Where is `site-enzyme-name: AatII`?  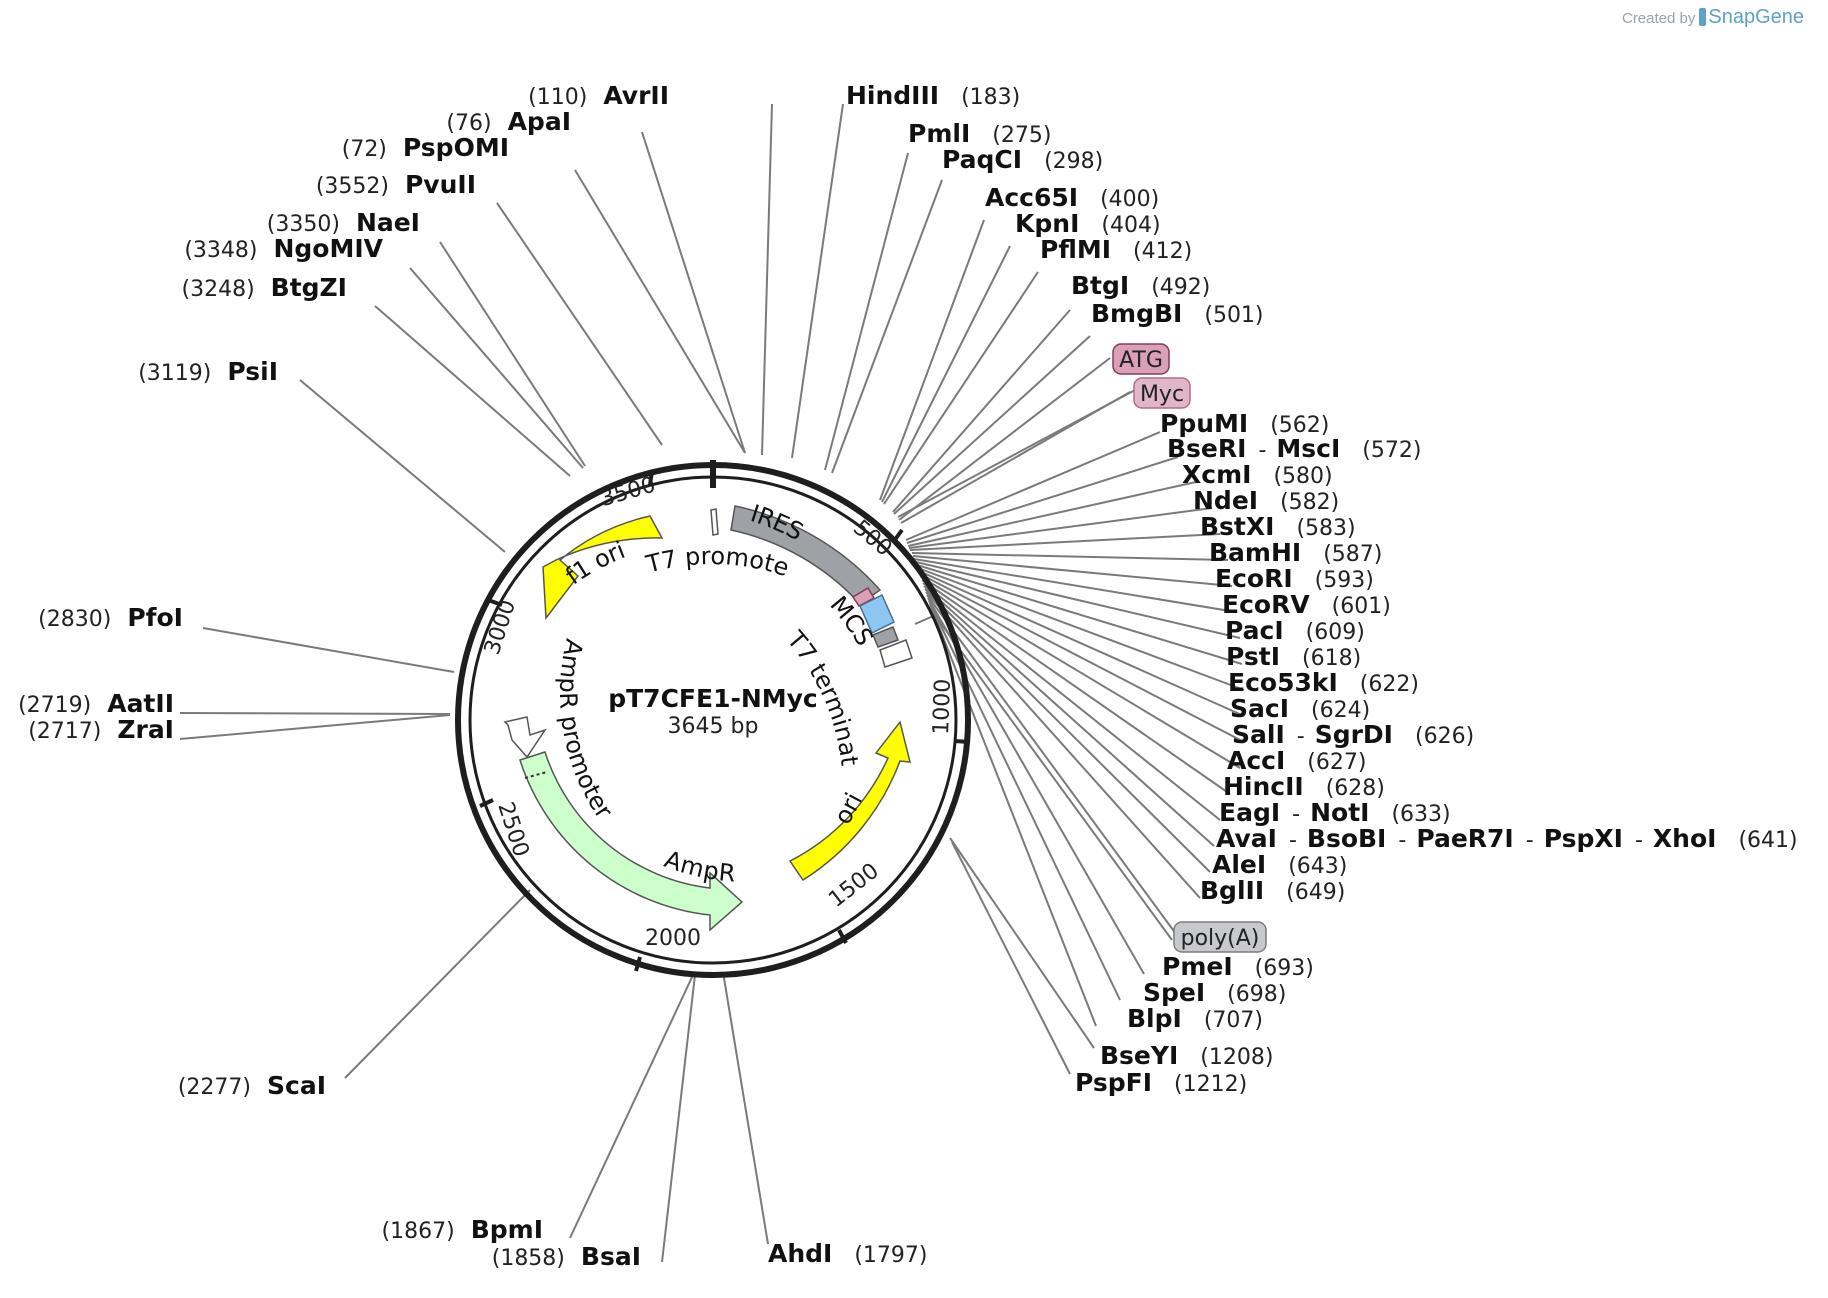
site-enzyme-name: AatII is located at coordinates (140, 703).